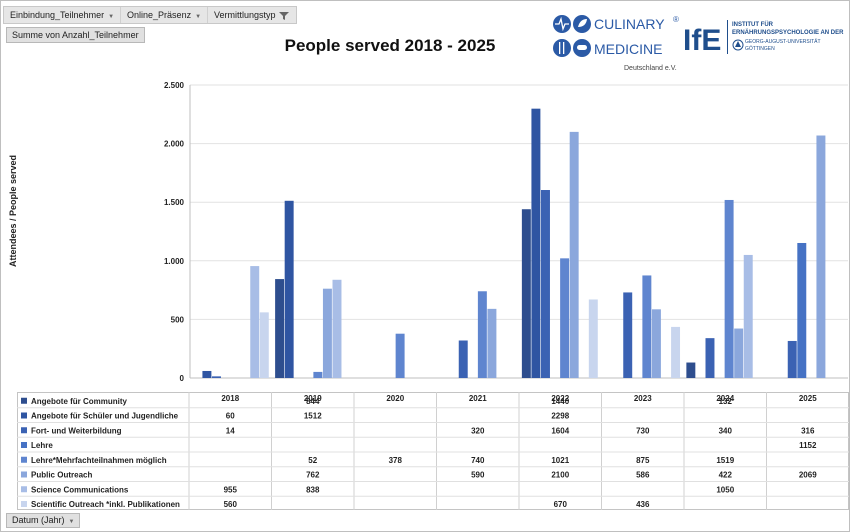  Describe the element at coordinates (159, 15) in the screenshot. I see `filter-label: Online_Präsenz` at that location.